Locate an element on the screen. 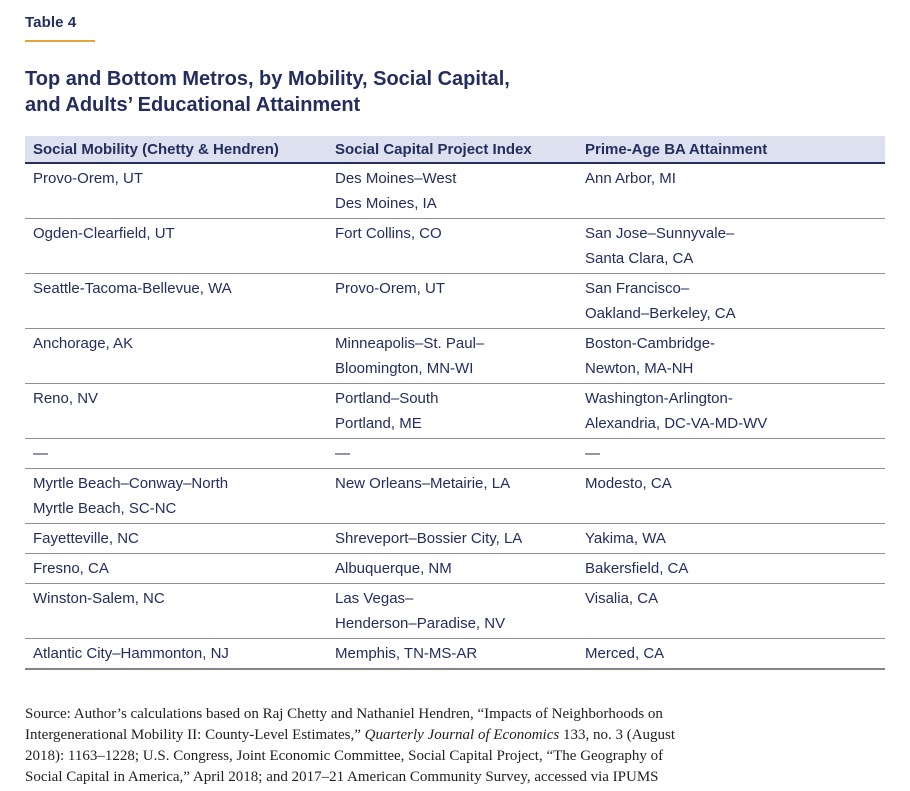 The width and height of the screenshot is (910, 791). table-cell: Modesto, CA is located at coordinates (731, 496).